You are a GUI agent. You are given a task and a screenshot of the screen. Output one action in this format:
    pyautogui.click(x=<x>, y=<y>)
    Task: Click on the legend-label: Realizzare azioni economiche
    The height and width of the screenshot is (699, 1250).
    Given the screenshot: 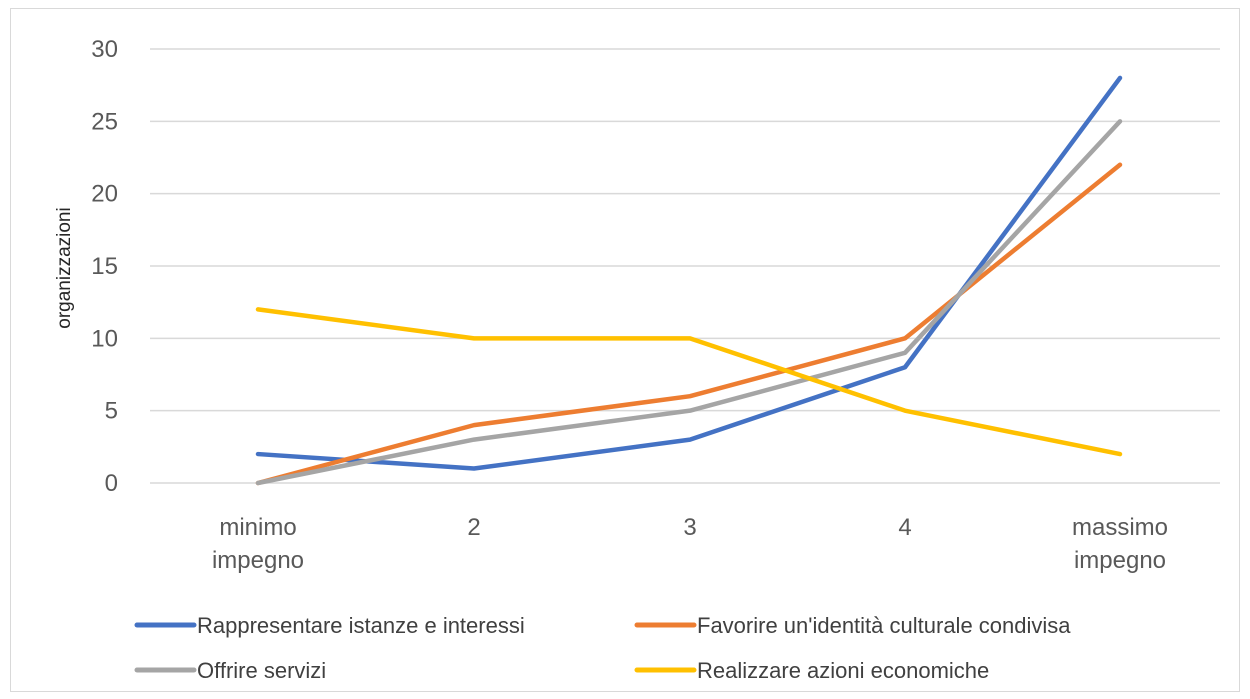 What is the action you would take?
    pyautogui.click(x=843, y=670)
    